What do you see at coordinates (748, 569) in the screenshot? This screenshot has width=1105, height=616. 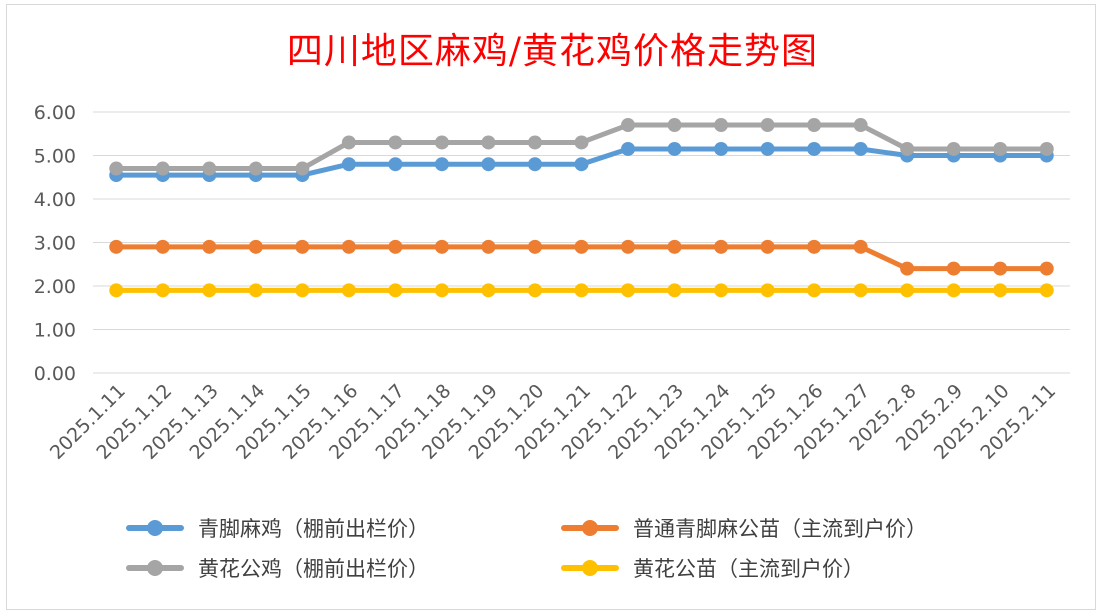 I see `legend-label: 黄花公苗（主流到户价）` at bounding box center [748, 569].